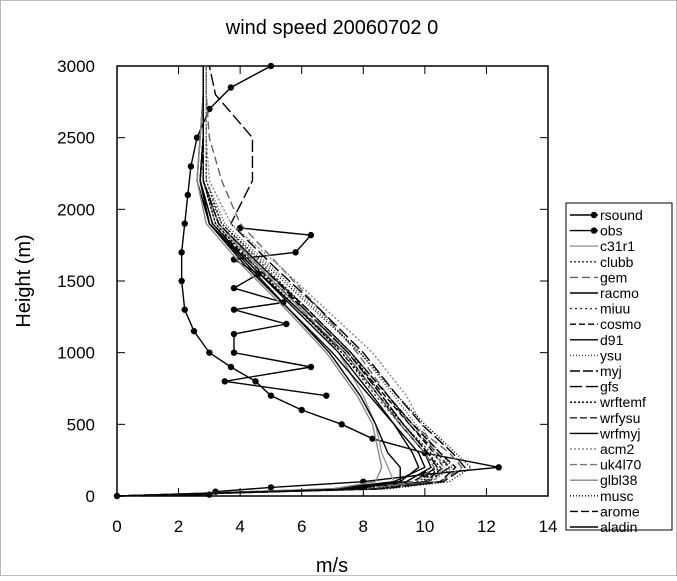 The height and width of the screenshot is (581, 677). I want to click on legend-label: d91, so click(612, 340).